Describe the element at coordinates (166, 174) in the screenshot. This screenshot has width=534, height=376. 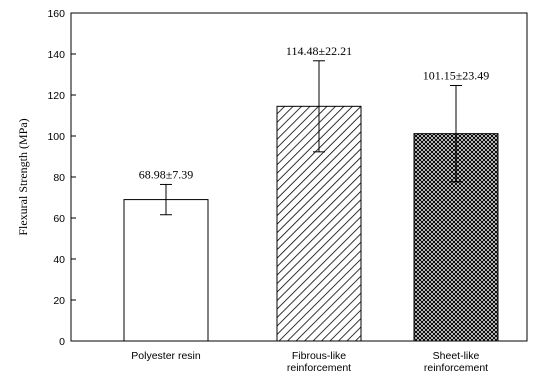
I see `data-label: 68.98±7.39` at that location.